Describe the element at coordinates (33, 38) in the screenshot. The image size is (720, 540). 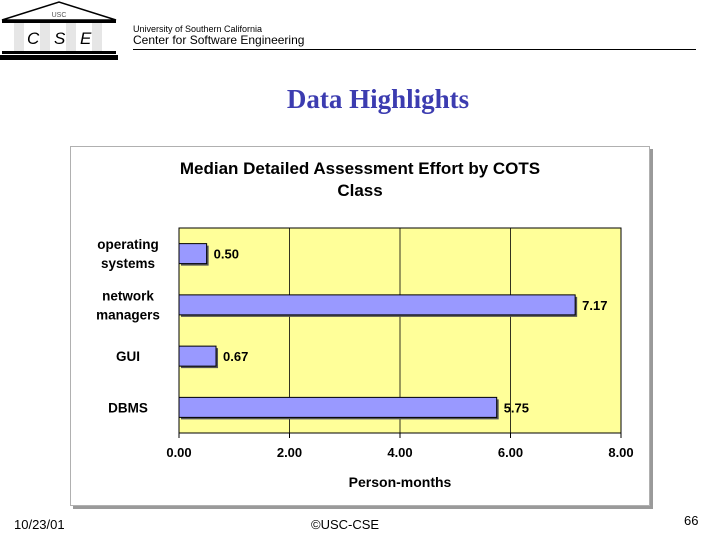
I see `logo-letter-c: C` at that location.